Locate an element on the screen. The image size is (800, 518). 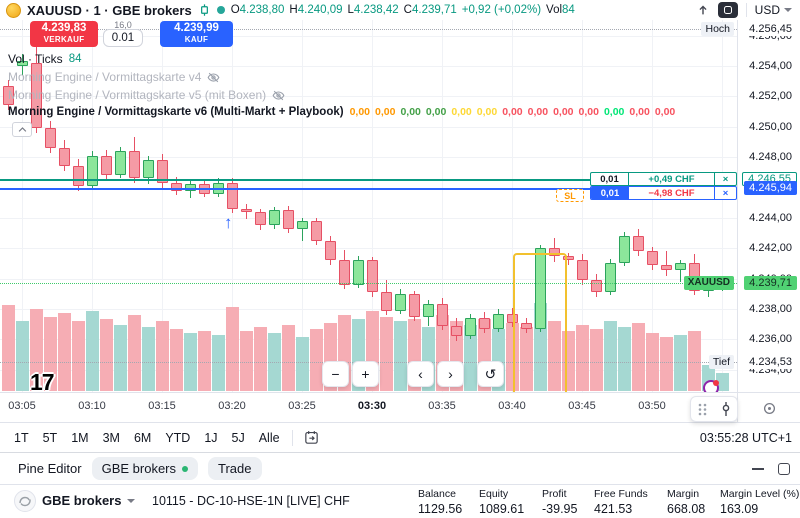
minimize-panel-icon is located at coordinates (758, 469).